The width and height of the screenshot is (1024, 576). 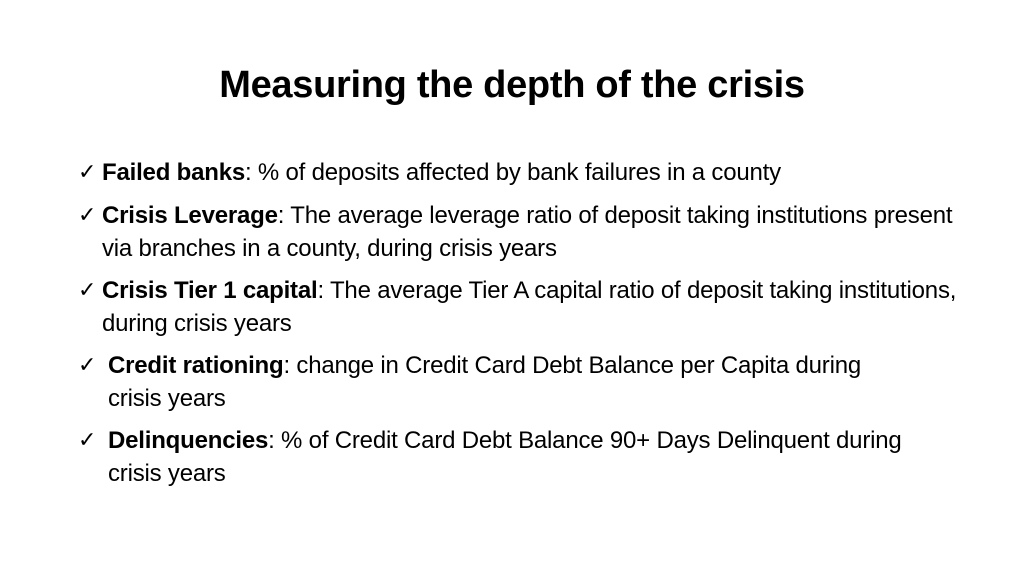 What do you see at coordinates (188, 440) in the screenshot?
I see `bullet-term: Delinquencies` at bounding box center [188, 440].